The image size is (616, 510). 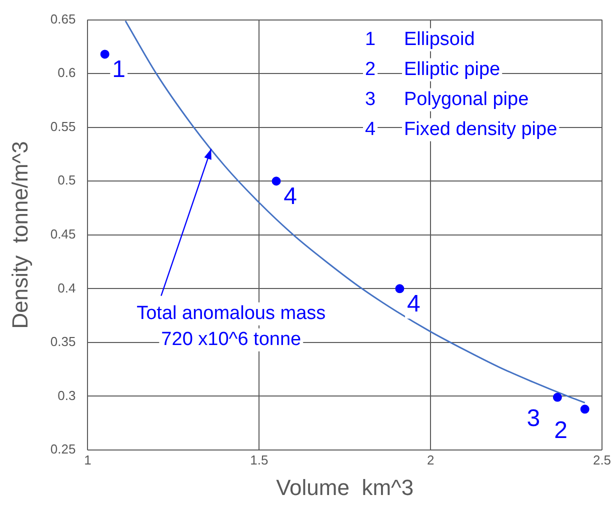 What do you see at coordinates (461, 129) in the screenshot?
I see `text: 4 Fixed density pipe` at bounding box center [461, 129].